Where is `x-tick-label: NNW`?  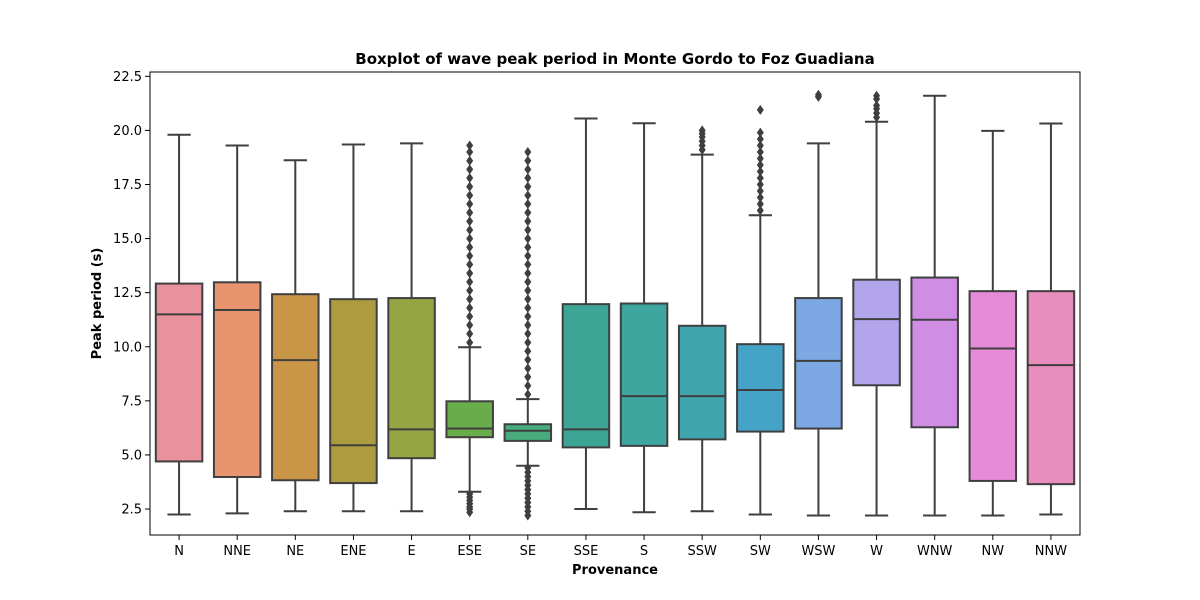 x-tick-label: NNW is located at coordinates (1051, 551).